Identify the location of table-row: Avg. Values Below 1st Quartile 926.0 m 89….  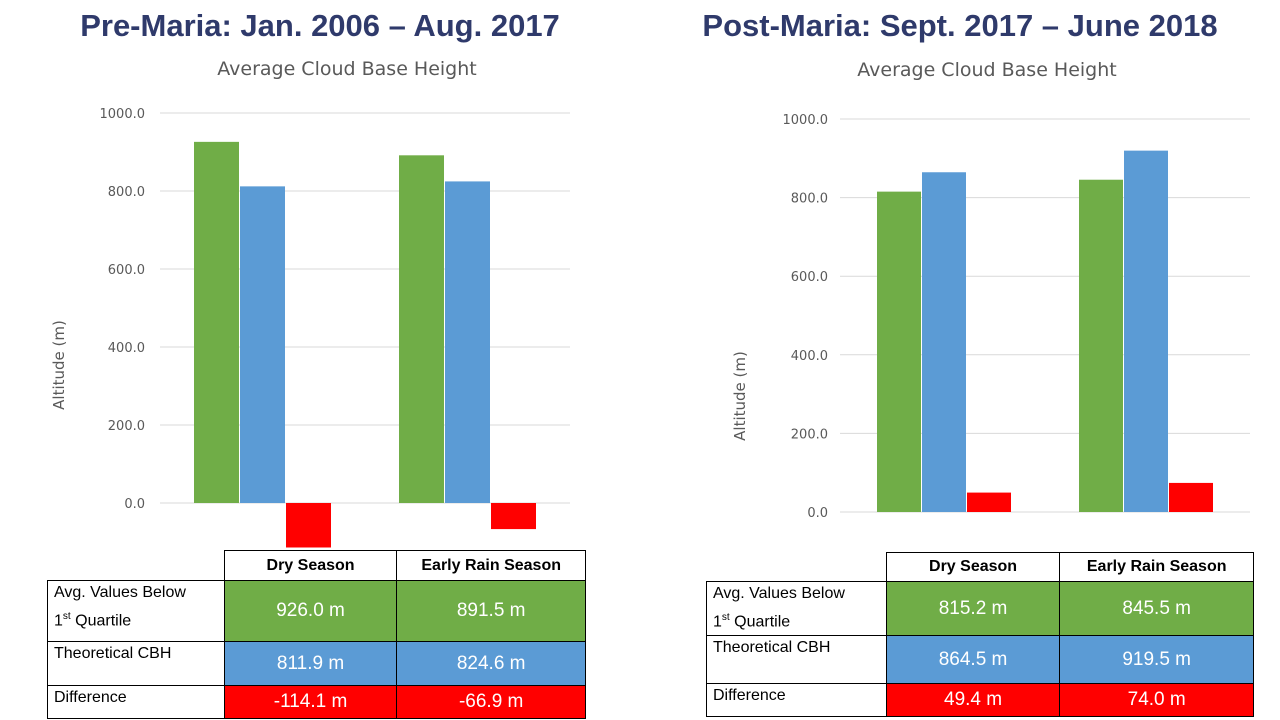
(316, 611).